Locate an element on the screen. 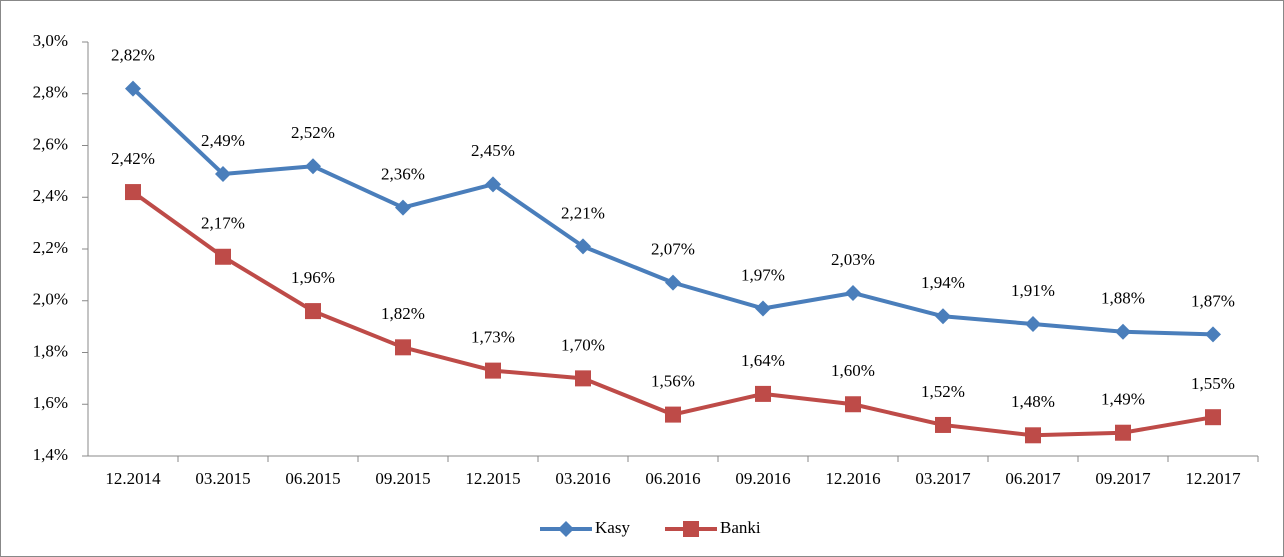 This screenshot has height=557, width=1284. data-label: 1,52% is located at coordinates (943, 391).